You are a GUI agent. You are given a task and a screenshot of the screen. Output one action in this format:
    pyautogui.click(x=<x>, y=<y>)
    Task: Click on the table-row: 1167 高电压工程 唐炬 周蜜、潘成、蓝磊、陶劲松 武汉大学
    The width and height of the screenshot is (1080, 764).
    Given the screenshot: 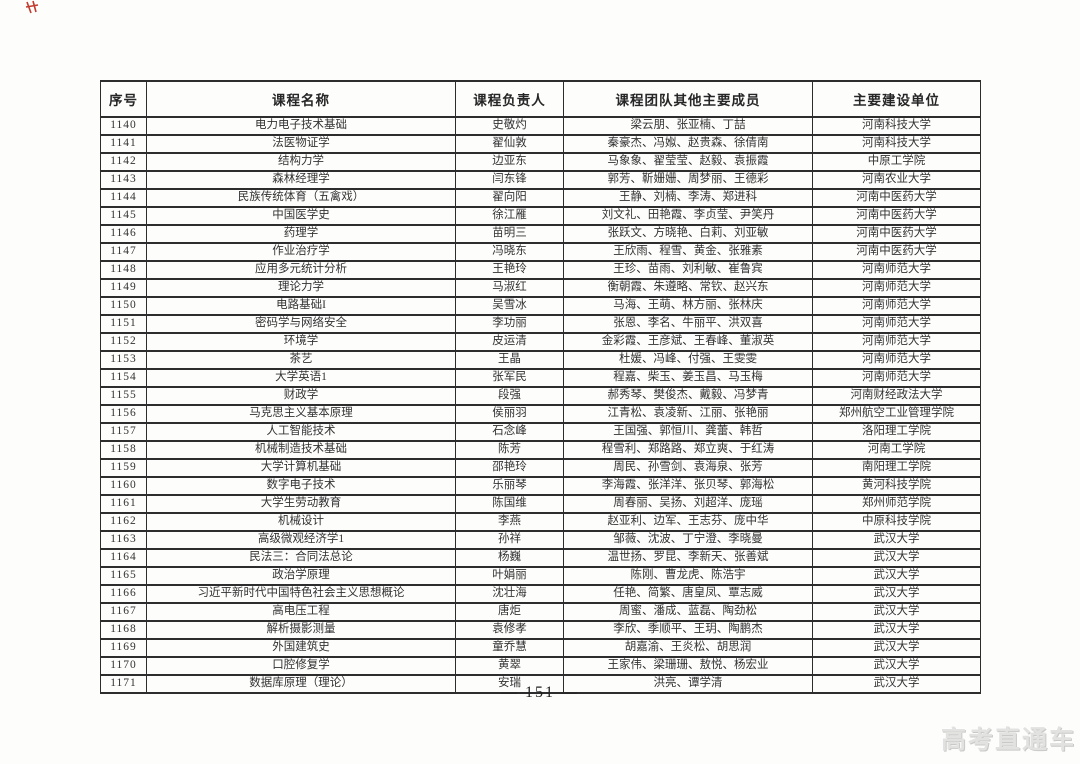 What is the action you would take?
    pyautogui.click(x=540, y=612)
    